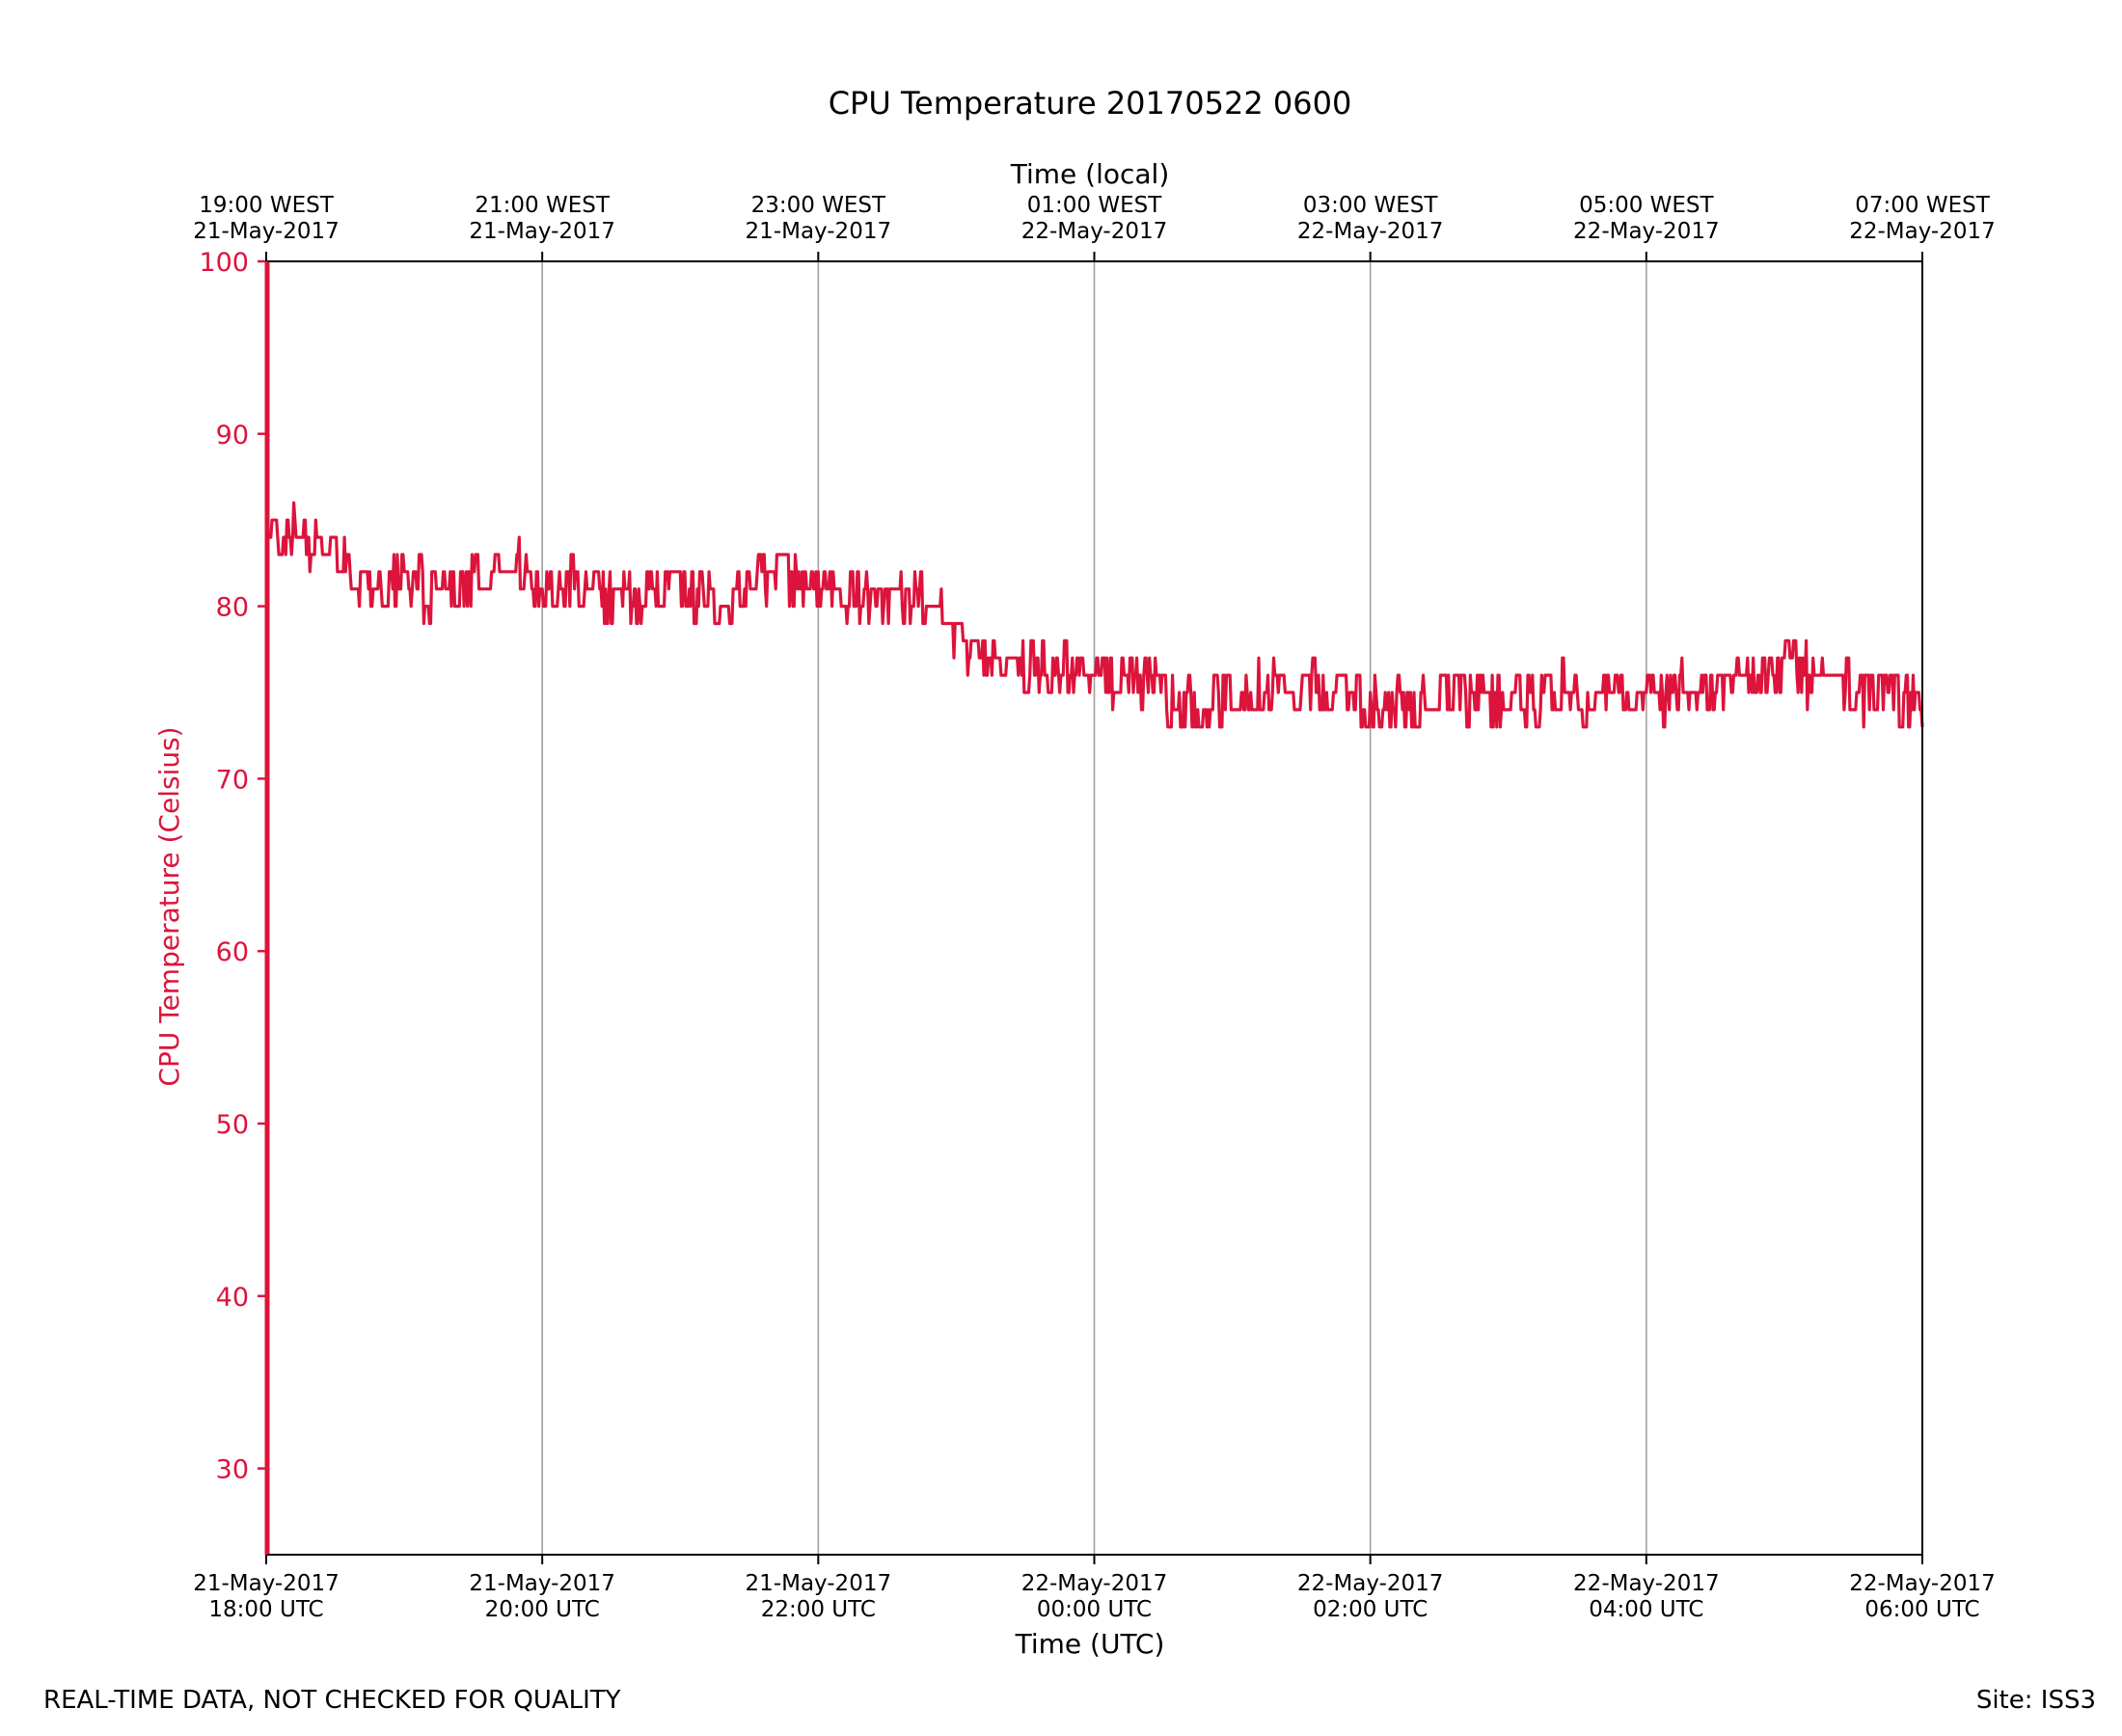  What do you see at coordinates (233, 952) in the screenshot?
I see `y-tick-label-60: 60` at bounding box center [233, 952].